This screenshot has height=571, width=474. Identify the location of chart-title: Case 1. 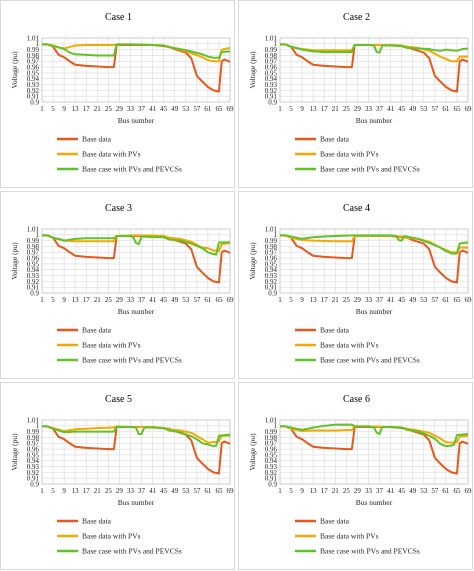
(118, 17).